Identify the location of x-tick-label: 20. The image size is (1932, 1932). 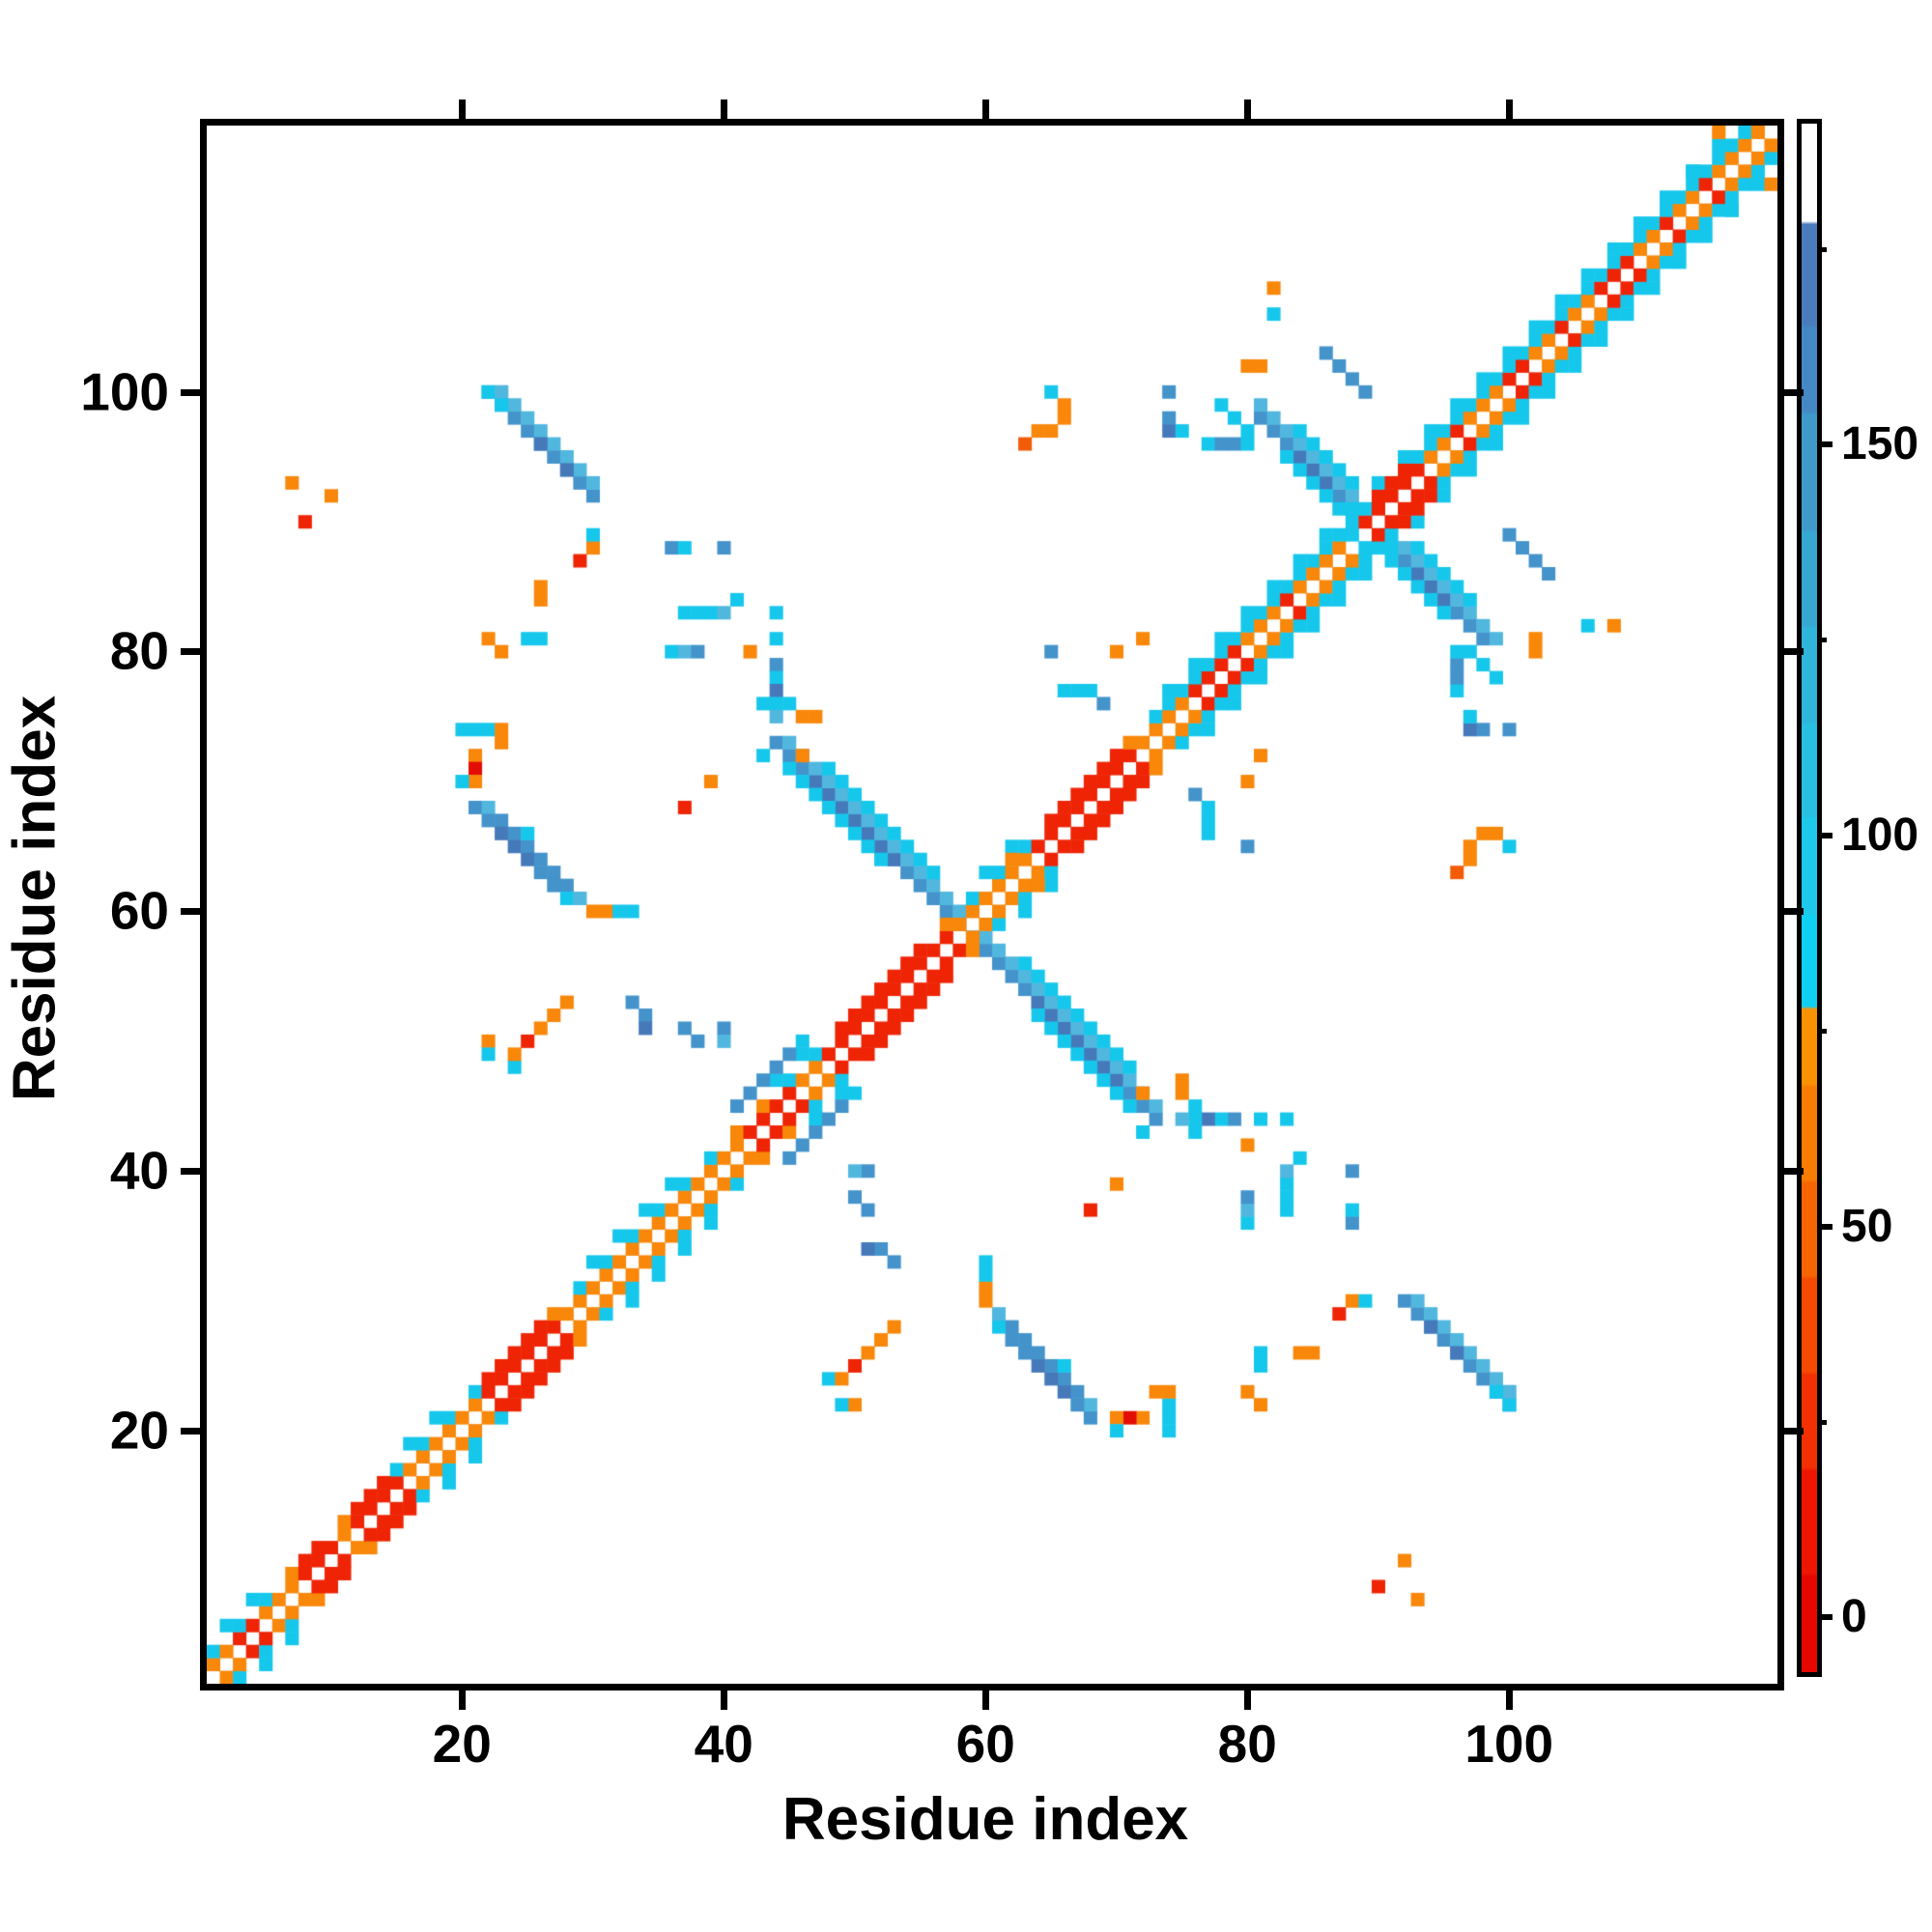
(462, 1744).